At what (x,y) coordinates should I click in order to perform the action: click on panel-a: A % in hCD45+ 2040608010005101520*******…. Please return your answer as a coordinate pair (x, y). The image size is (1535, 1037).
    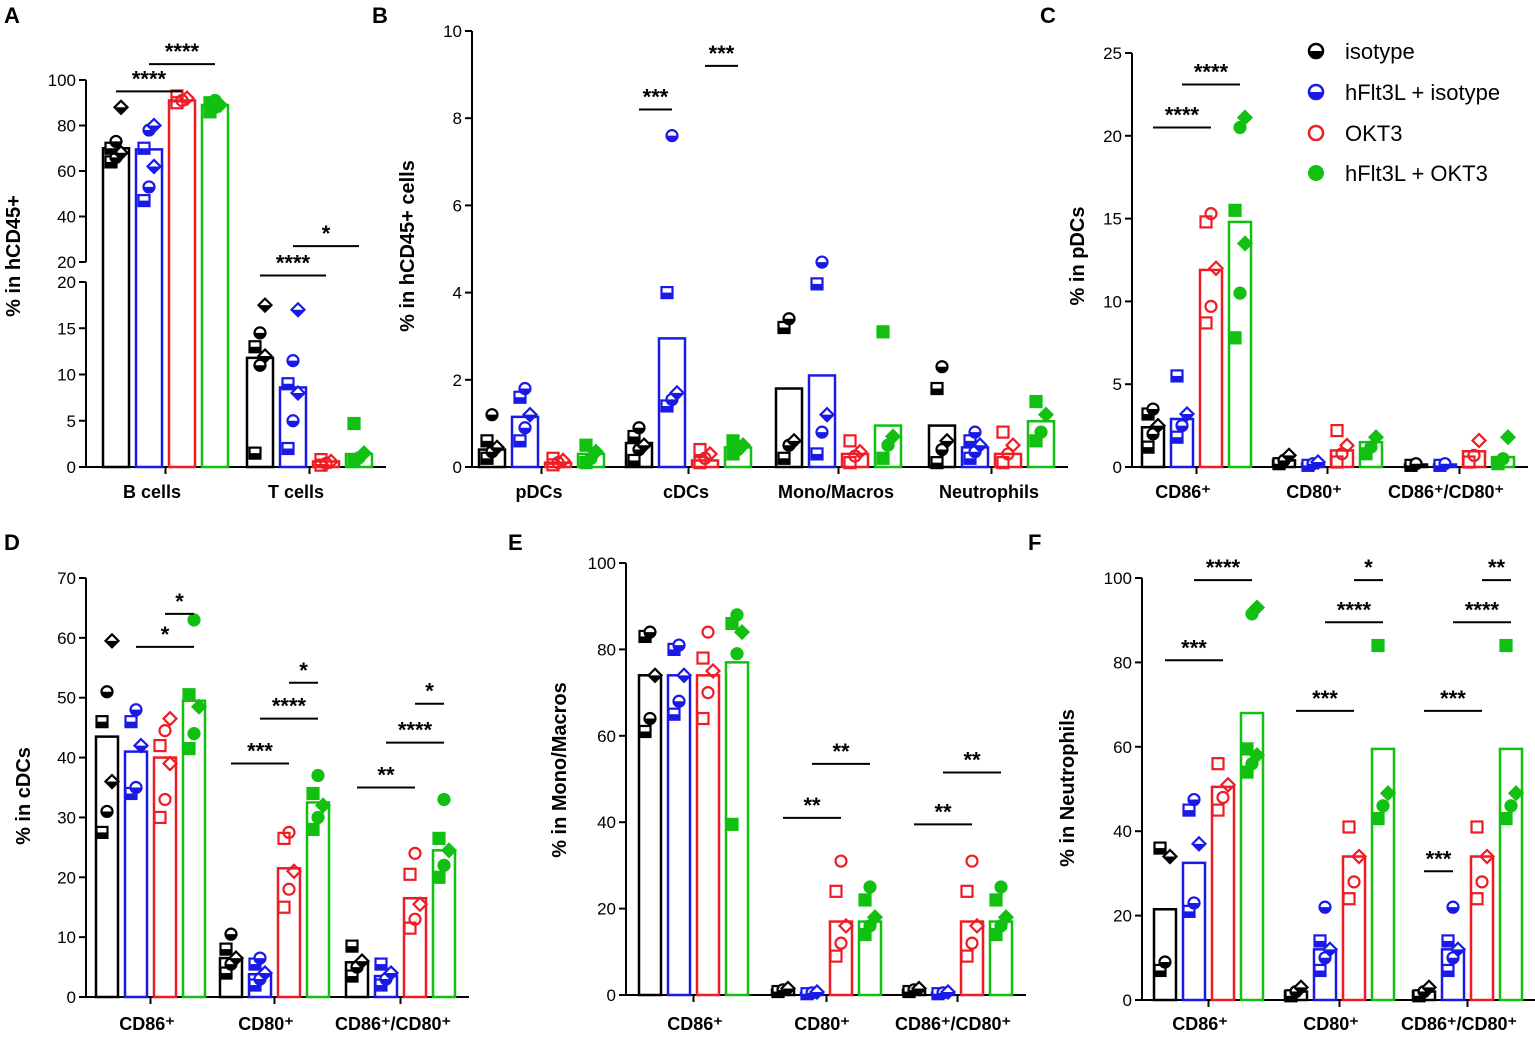
    Looking at the image, I should click on (194, 252).